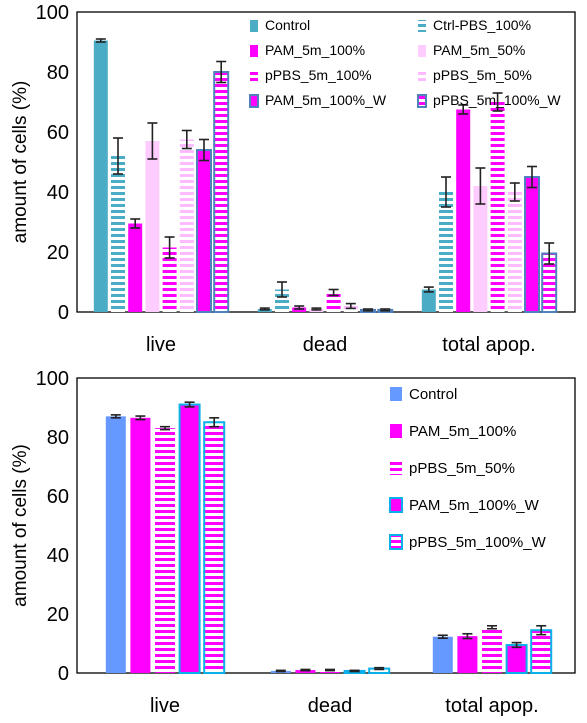 The height and width of the screenshot is (723, 587). Describe the element at coordinates (433, 394) in the screenshot. I see `legend-label-control: Control` at that location.